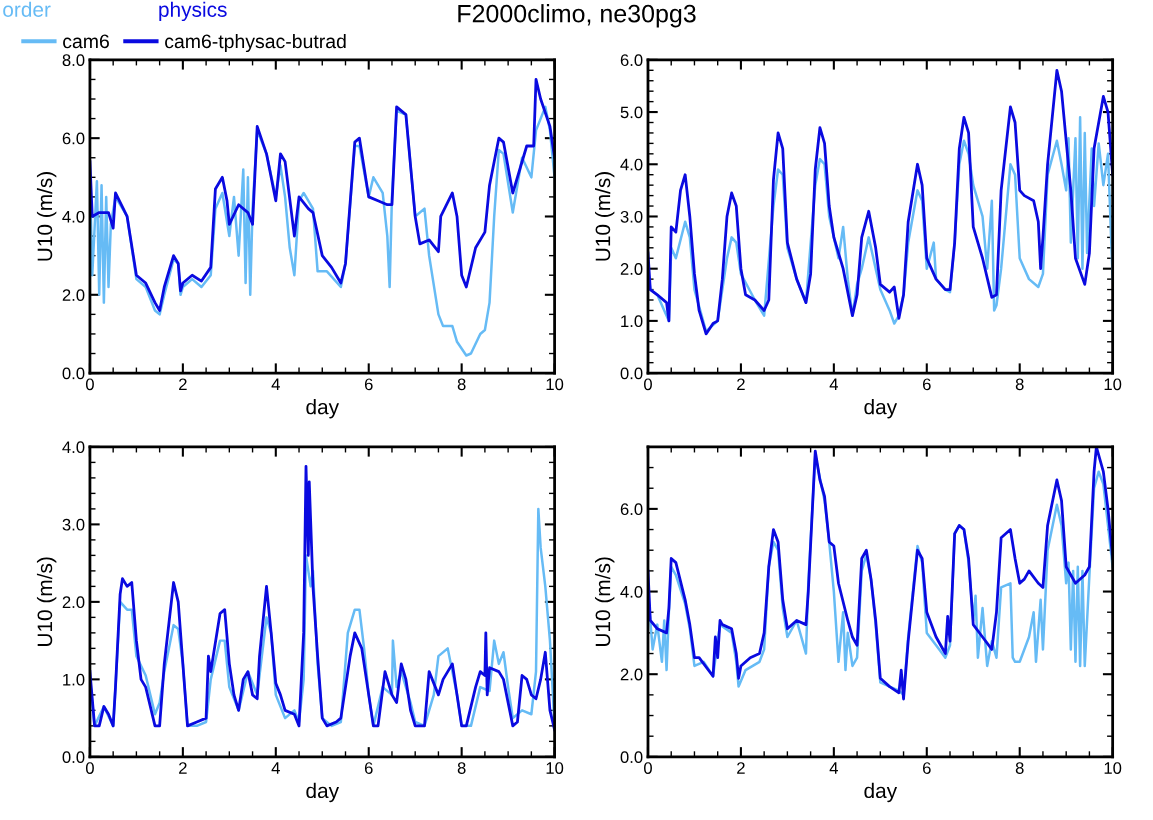 This screenshot has height=820, width=1153. Describe the element at coordinates (631, 112) in the screenshot. I see `y-tick-label: 5.0` at that location.